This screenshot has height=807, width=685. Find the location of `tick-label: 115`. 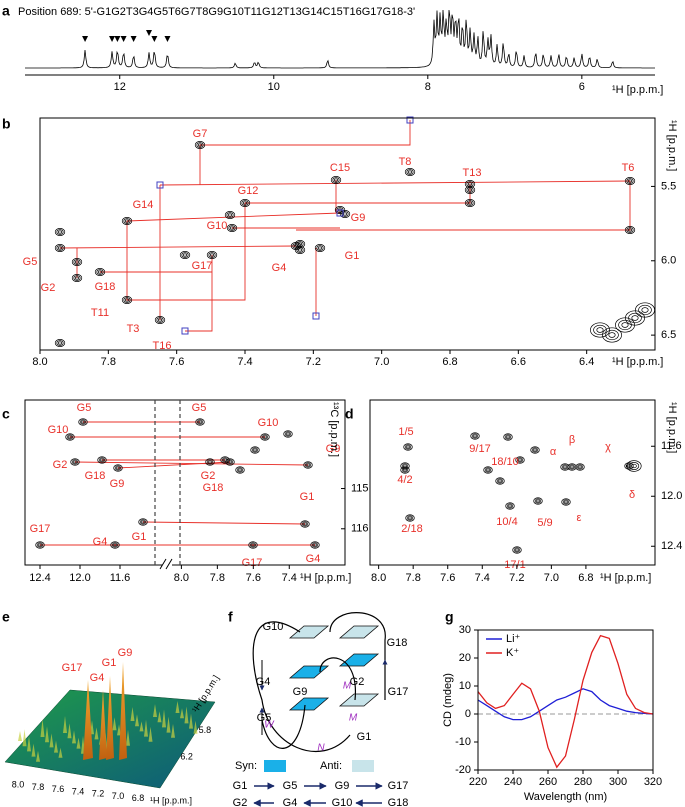

tick-label: 115 is located at coordinates (360, 488).